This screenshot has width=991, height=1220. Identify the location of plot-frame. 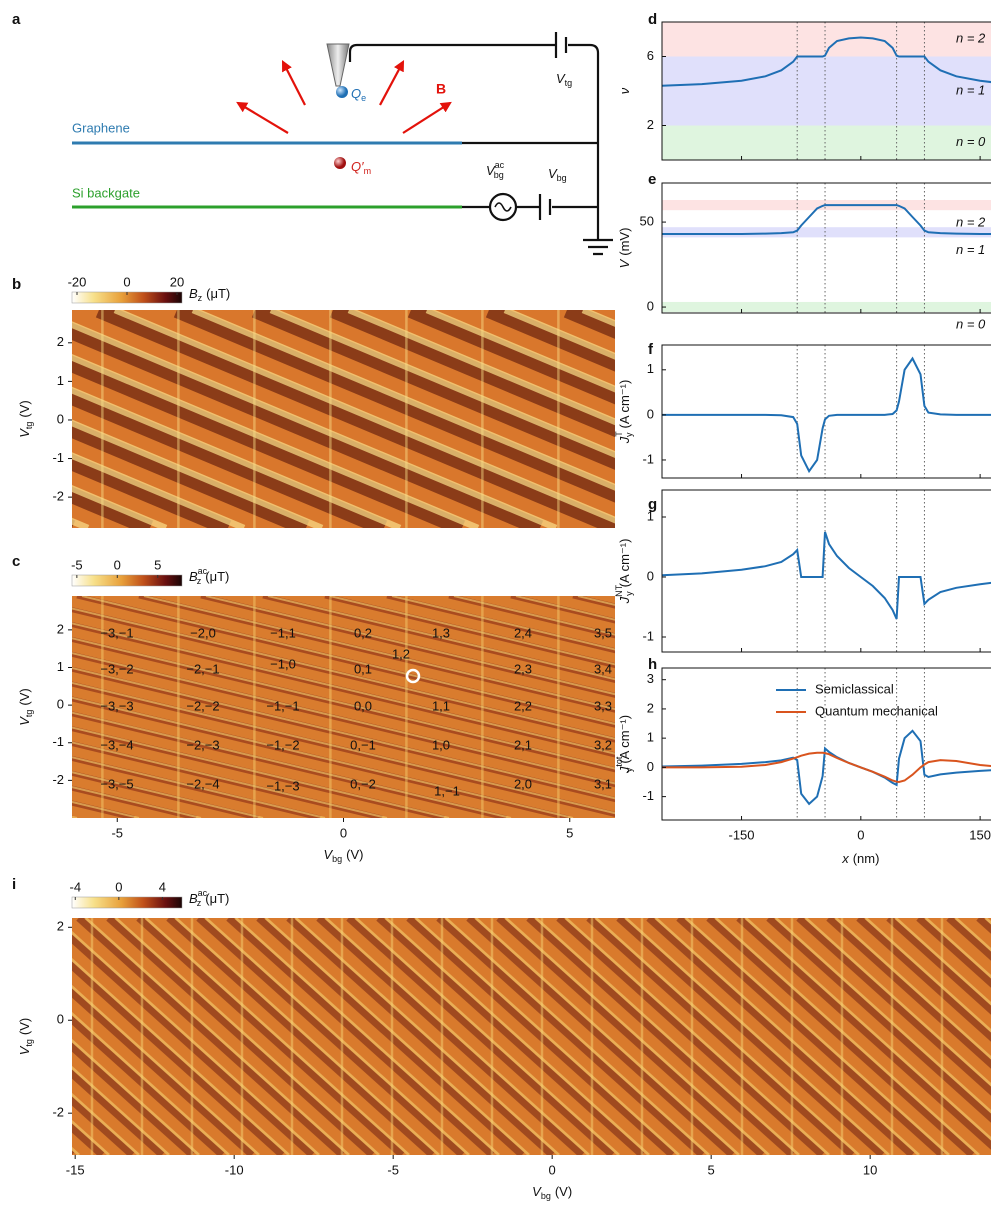
(826, 248).